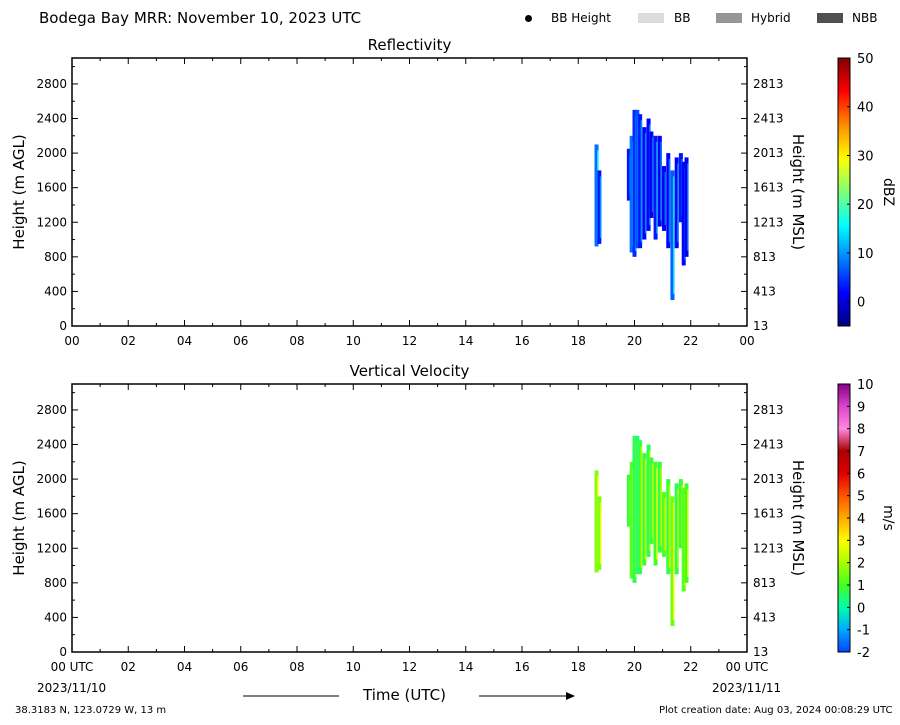 Image resolution: width=900 pixels, height=725 pixels. I want to click on reflectivity-x-tick-label: 22, so click(690, 341).